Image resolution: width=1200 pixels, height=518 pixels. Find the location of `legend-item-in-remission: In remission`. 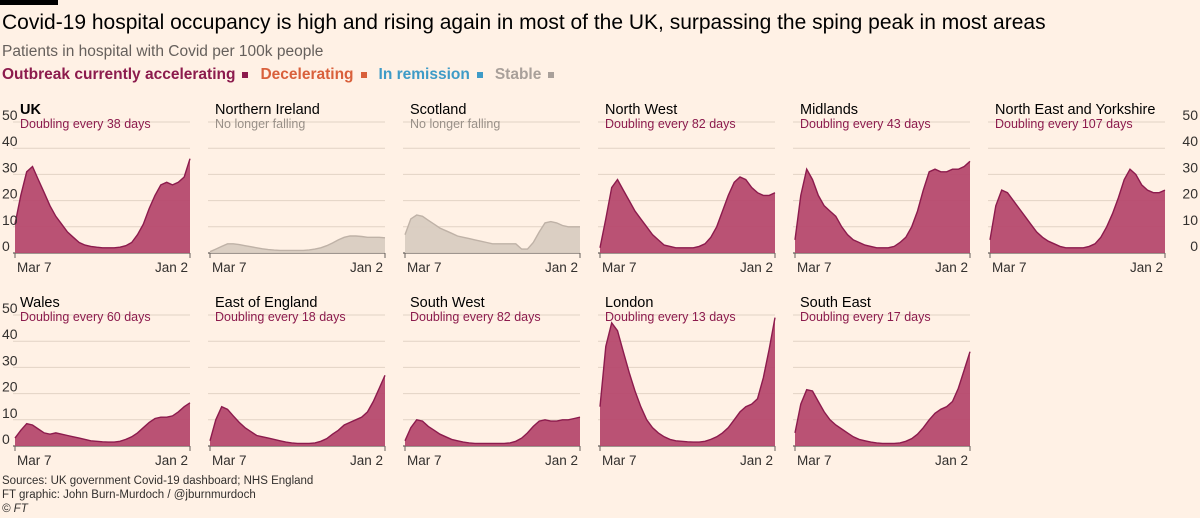

legend-item-in-remission: In remission is located at coordinates (431, 75).